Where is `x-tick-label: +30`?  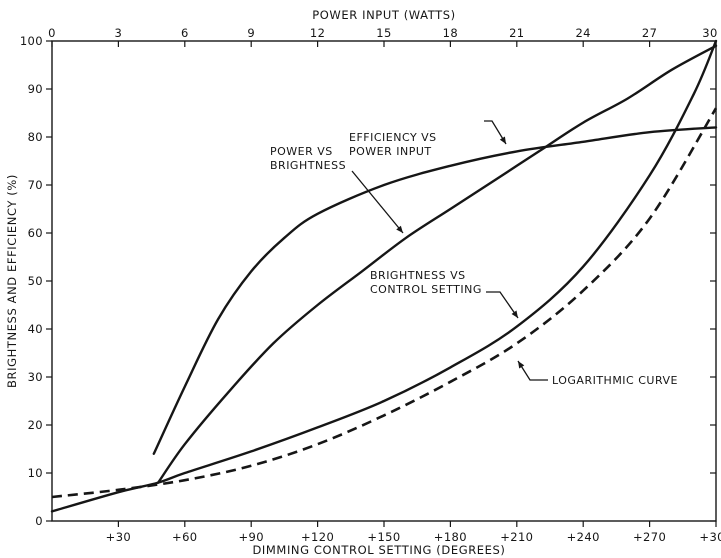 x-tick-label: +30 is located at coordinates (118, 537).